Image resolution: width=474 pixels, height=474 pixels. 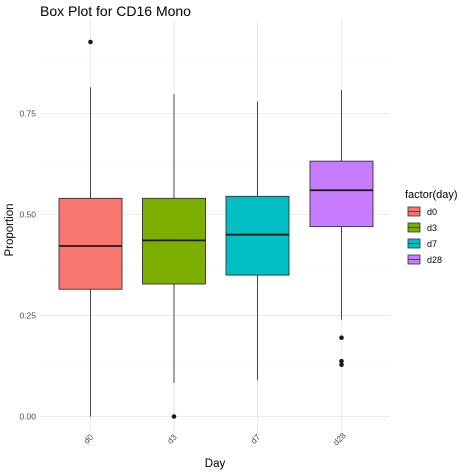 What do you see at coordinates (431, 195) in the screenshot?
I see `legend-title: factor(day)` at bounding box center [431, 195].